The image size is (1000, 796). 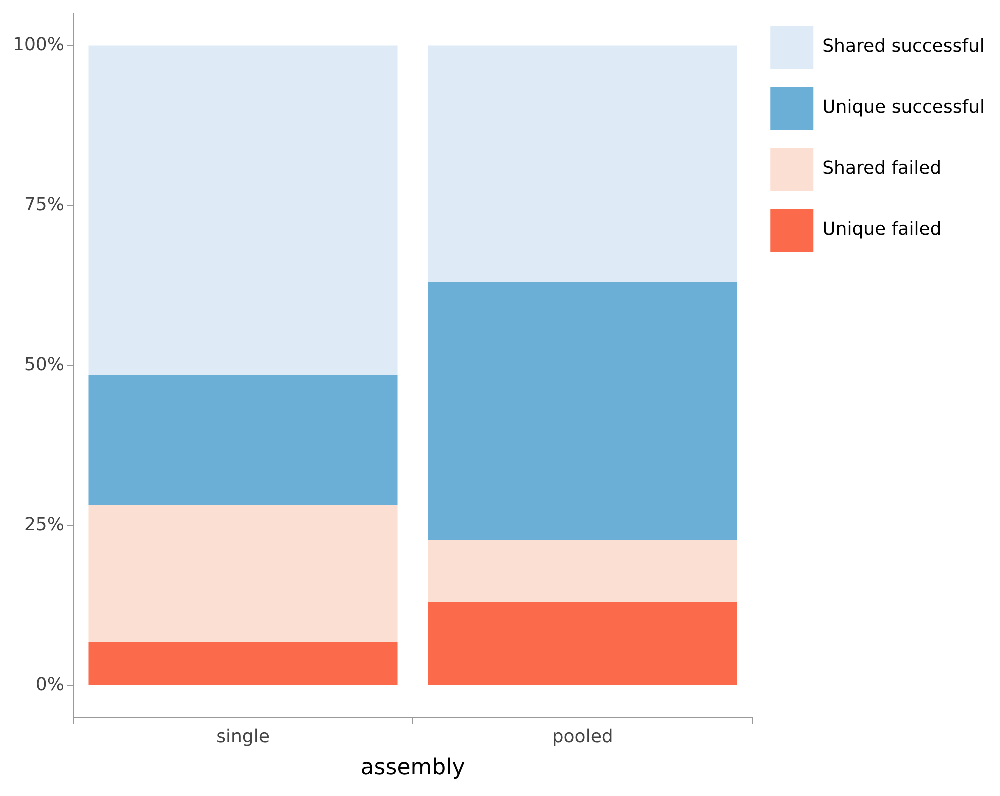 What do you see at coordinates (882, 229) in the screenshot?
I see `legend-label: Unique failed` at bounding box center [882, 229].